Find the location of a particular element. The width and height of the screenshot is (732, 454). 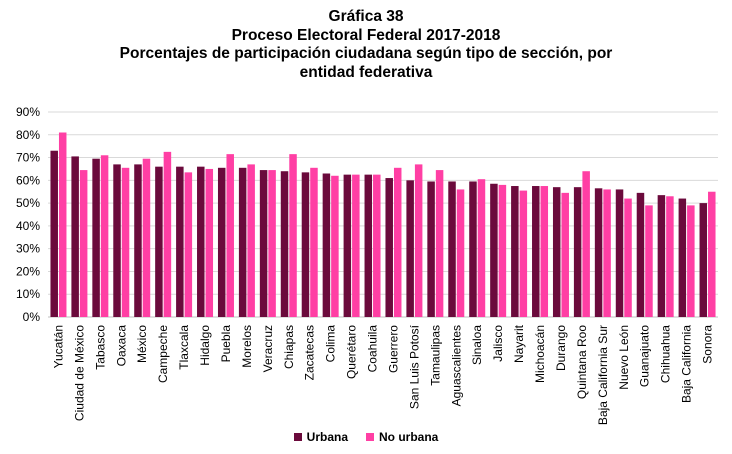

x-tick-label: Nuevo León is located at coordinates (624, 357).